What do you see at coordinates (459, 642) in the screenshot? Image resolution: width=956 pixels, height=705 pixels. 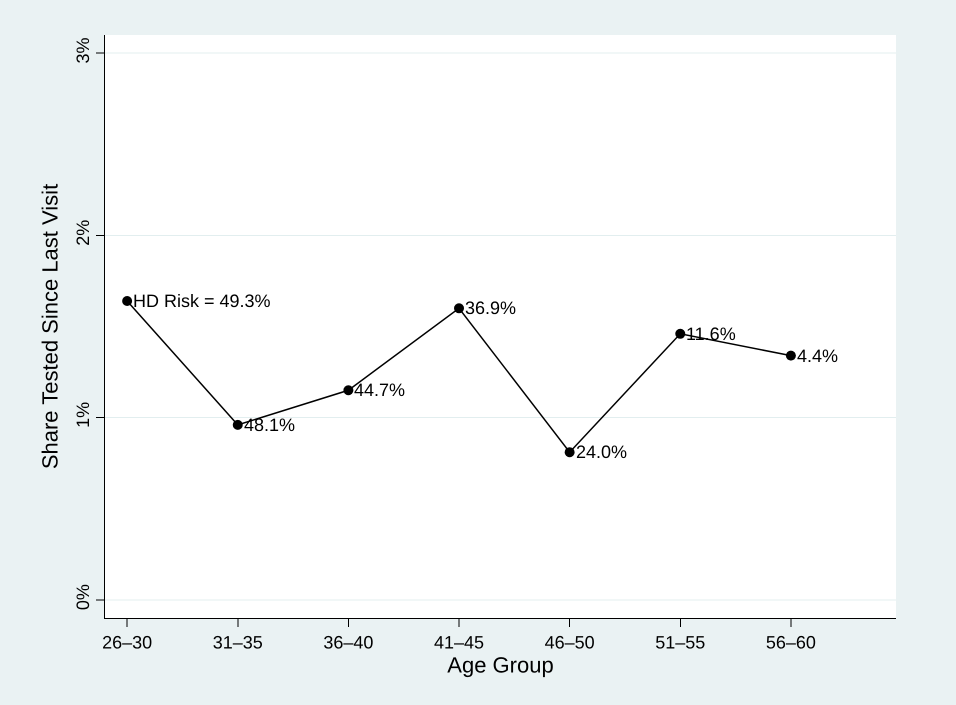 I see `x-tick-label: 41–45` at bounding box center [459, 642].